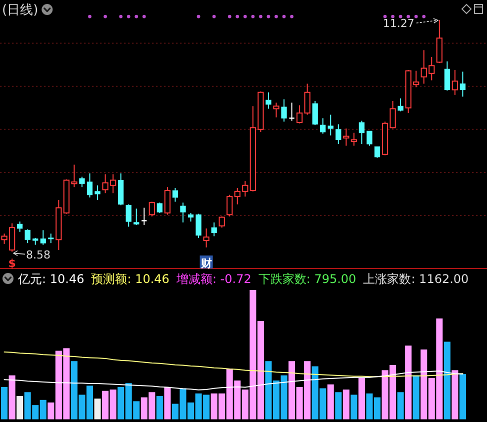  I want to click on annotation: 11.27, so click(398, 23).